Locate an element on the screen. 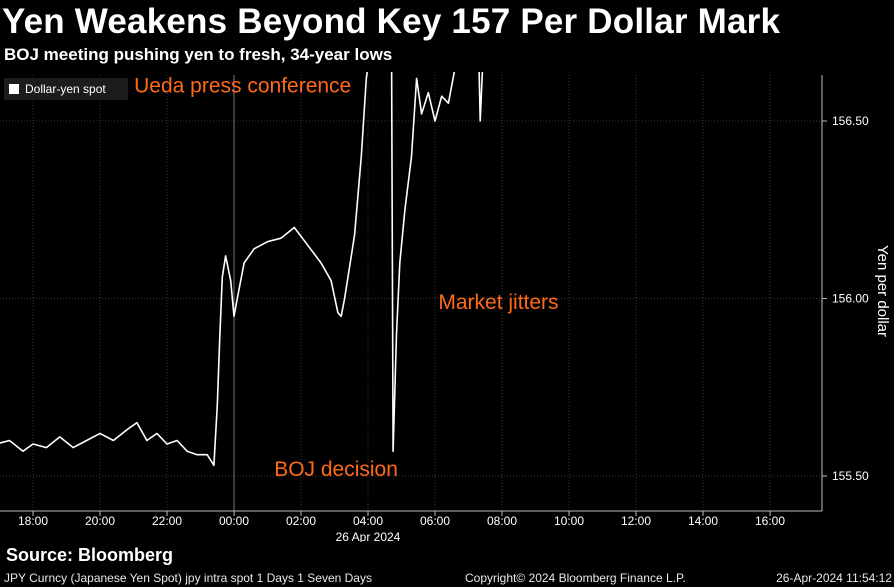  y-axis-title: Yen per dollar is located at coordinates (882, 291).